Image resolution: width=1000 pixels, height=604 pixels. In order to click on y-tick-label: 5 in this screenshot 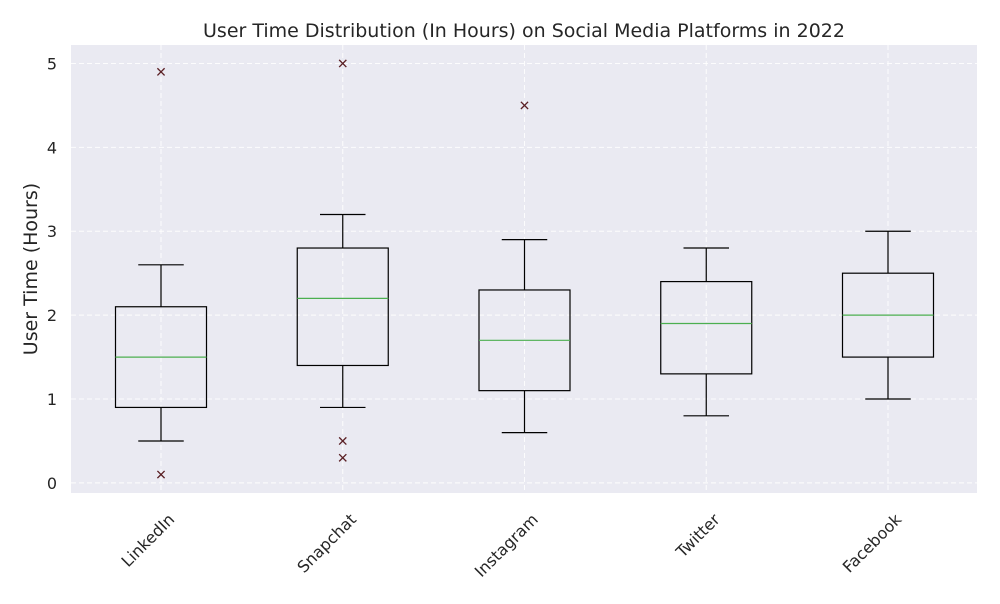, I will do `click(52, 63)`.